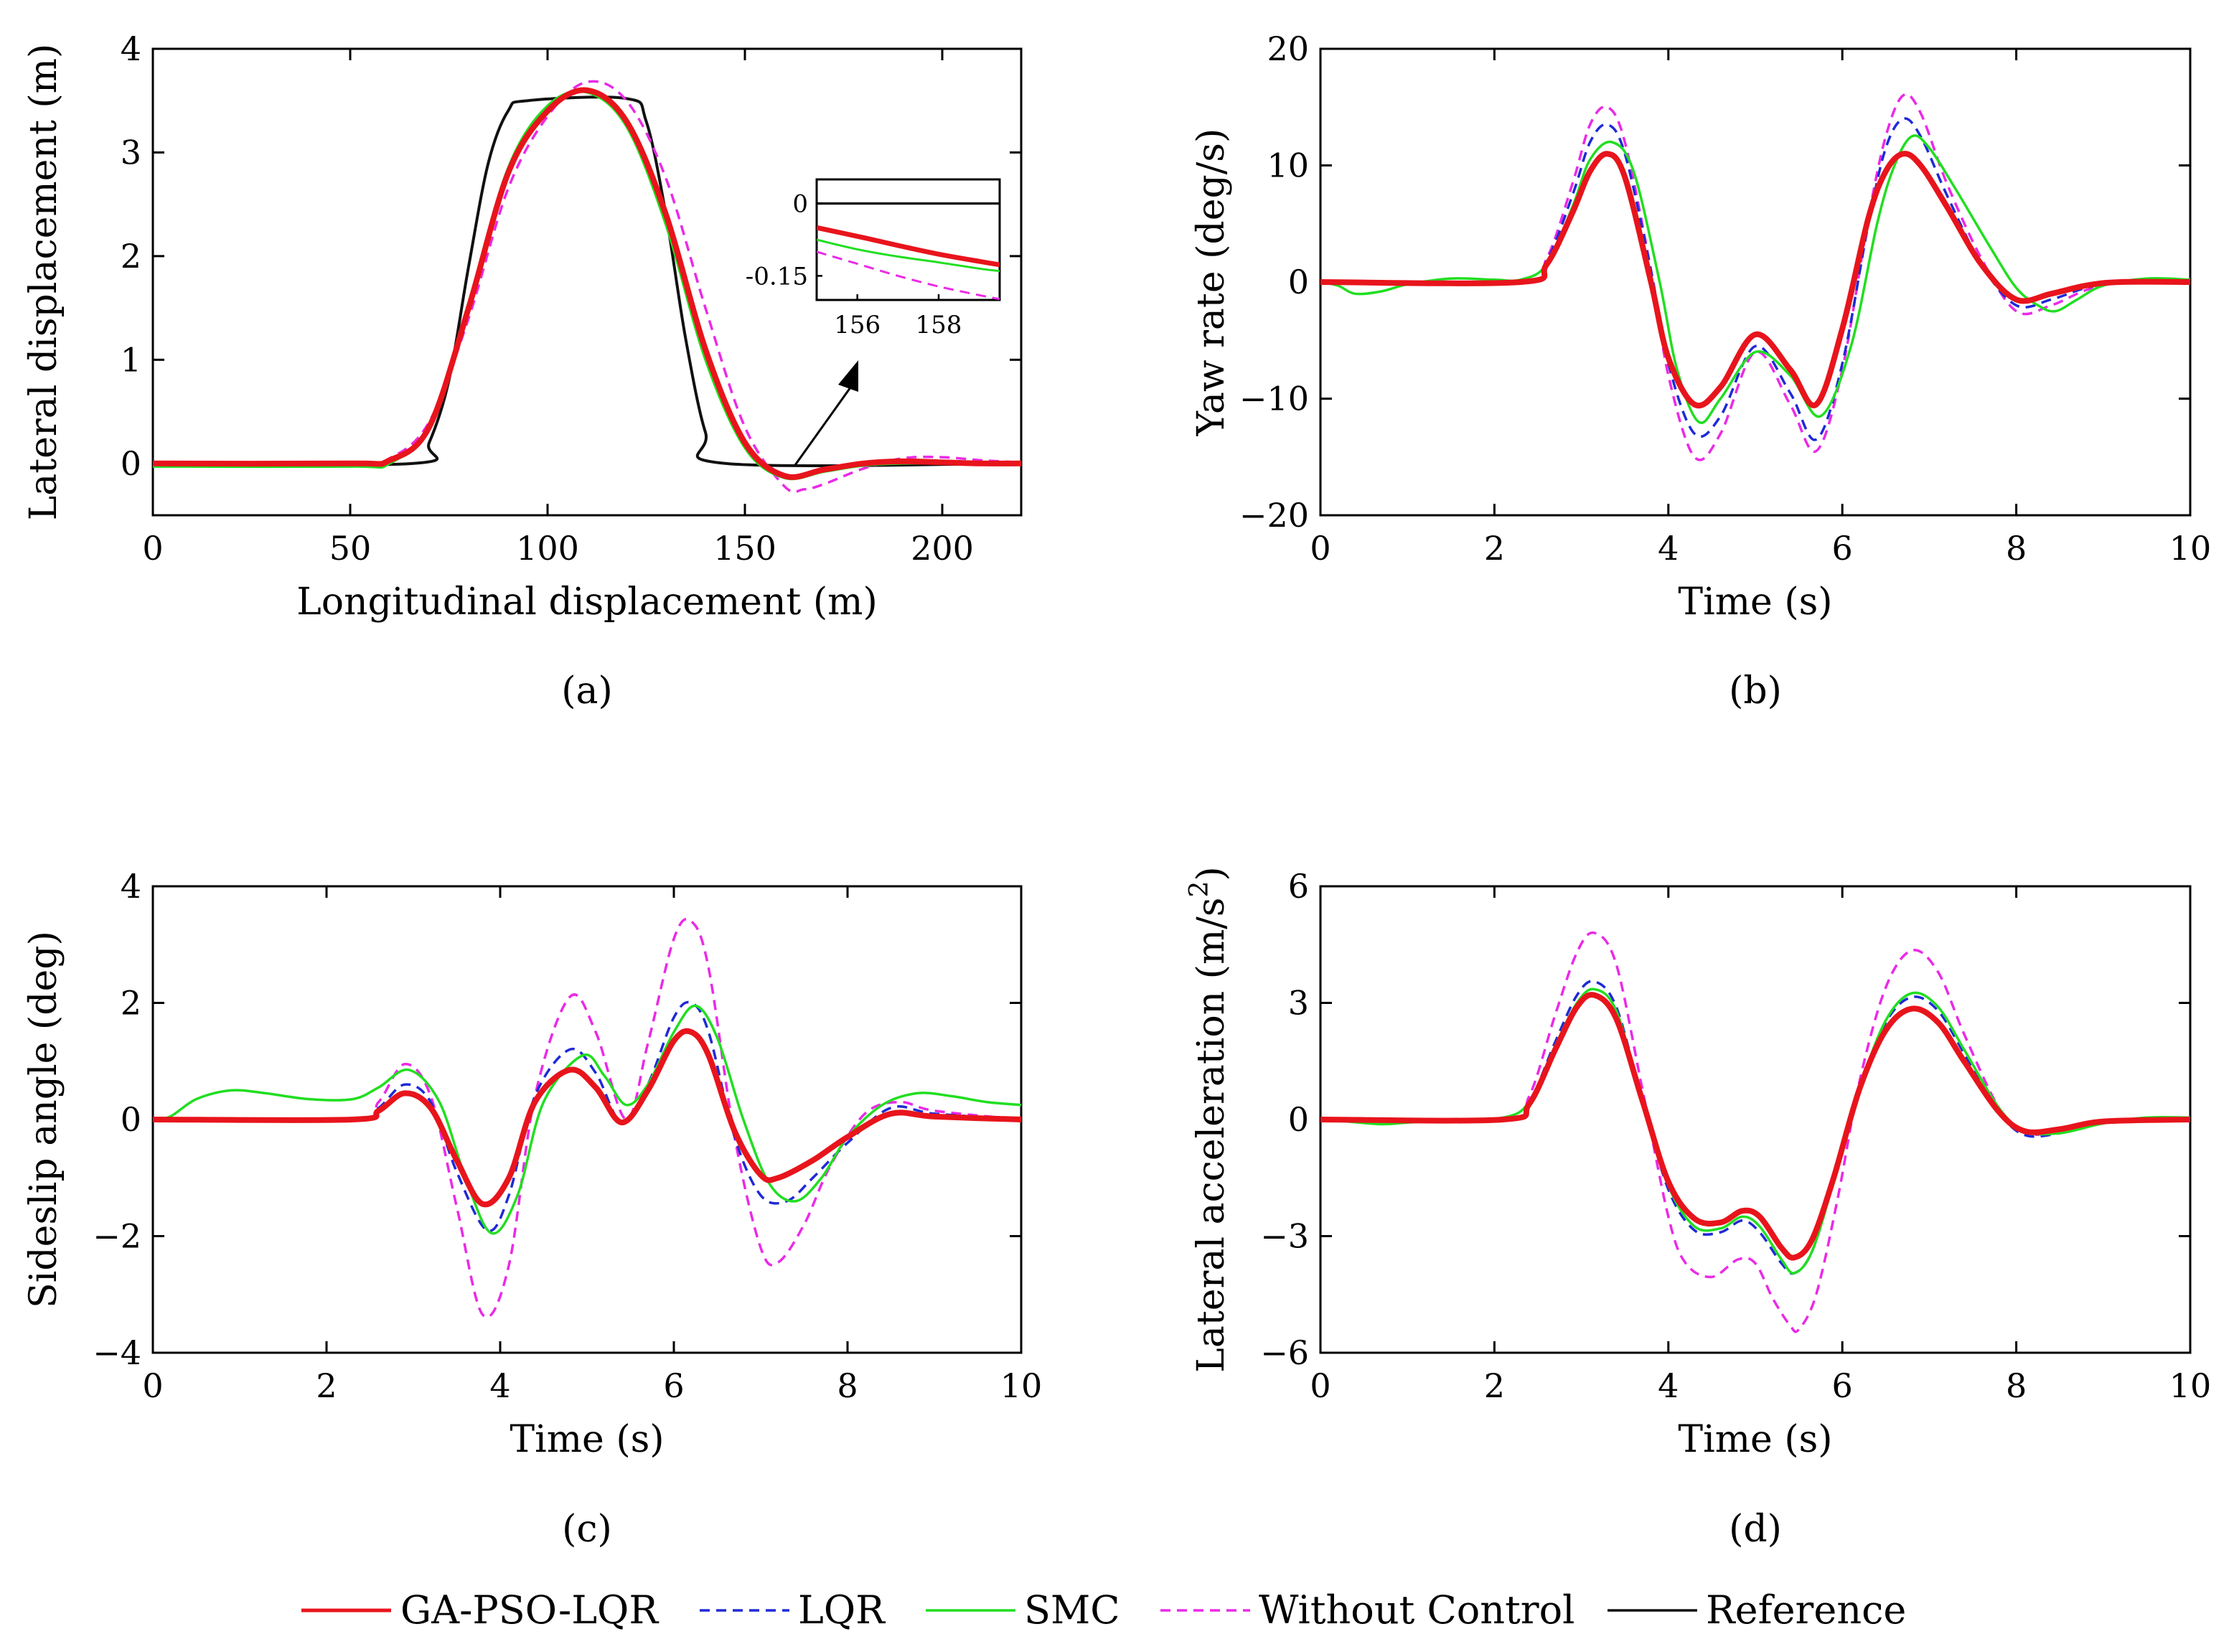  Describe the element at coordinates (1288, 165) in the screenshot. I see `y-tick-label: 10` at that location.